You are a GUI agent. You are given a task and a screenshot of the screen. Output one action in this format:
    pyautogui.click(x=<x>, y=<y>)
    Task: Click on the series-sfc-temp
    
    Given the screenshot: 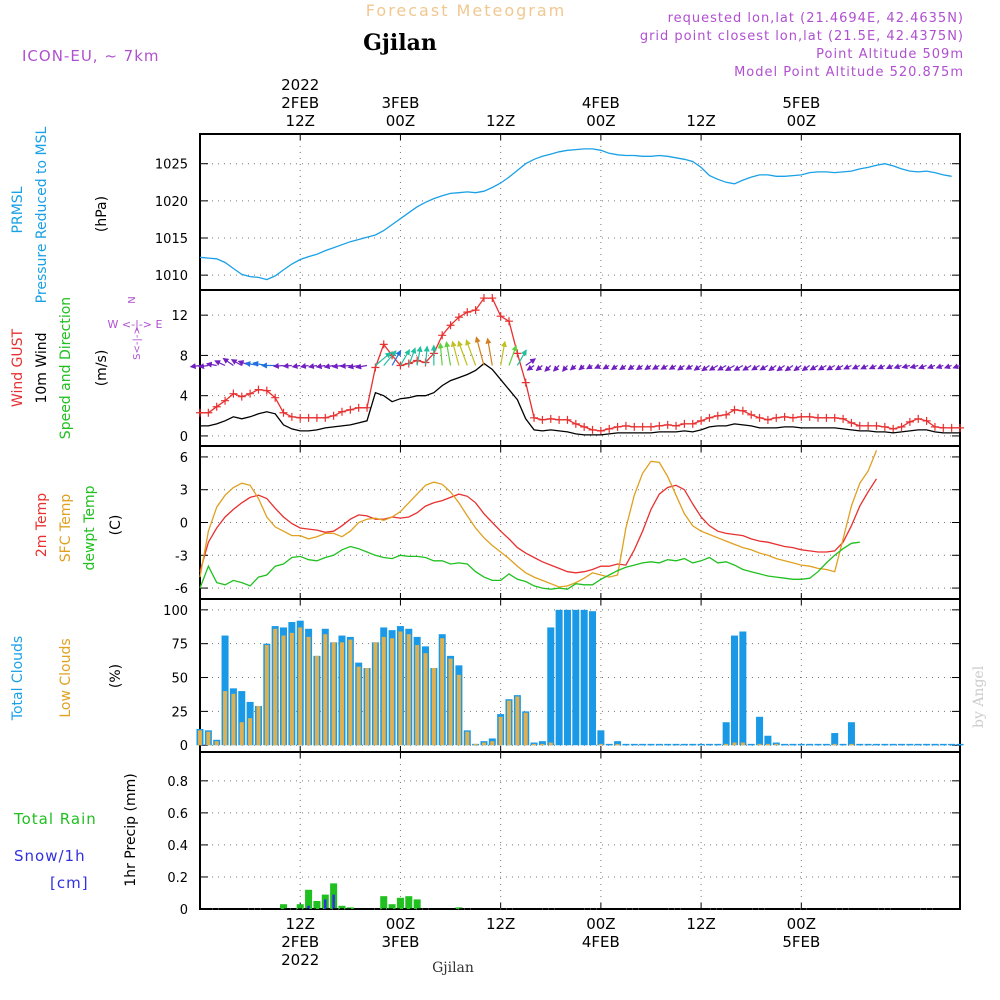 What is the action you would take?
    pyautogui.click(x=538, y=519)
    